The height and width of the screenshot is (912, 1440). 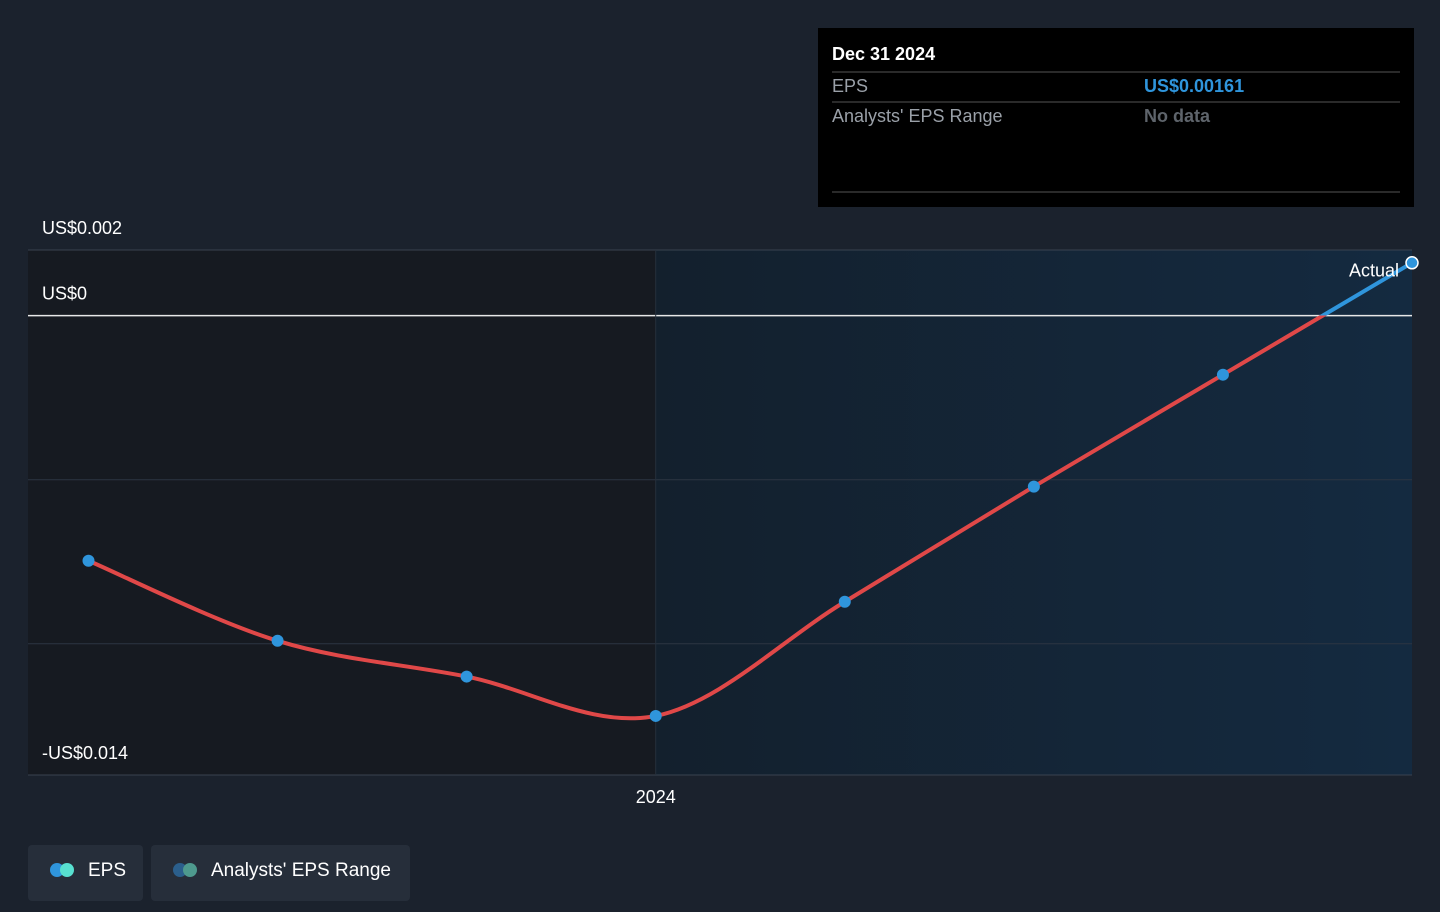 What do you see at coordinates (82, 228) in the screenshot?
I see `y-tick-label: US$0.002` at bounding box center [82, 228].